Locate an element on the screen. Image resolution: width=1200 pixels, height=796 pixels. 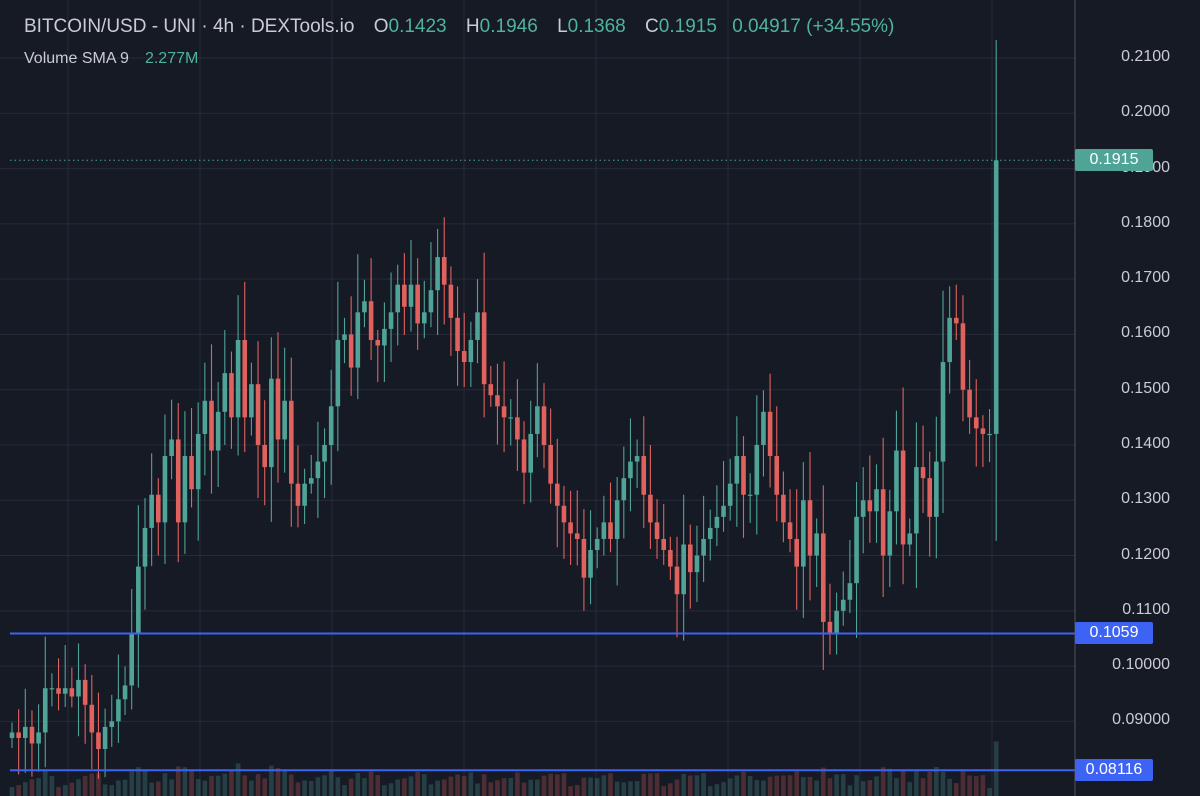
change-value: 0.04917 (+34.55%) is located at coordinates (813, 26).